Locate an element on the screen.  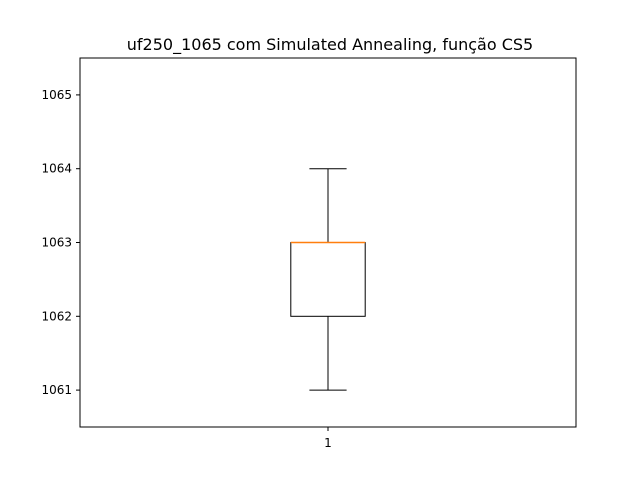
y-tick-label: 1064 is located at coordinates (56, 169).